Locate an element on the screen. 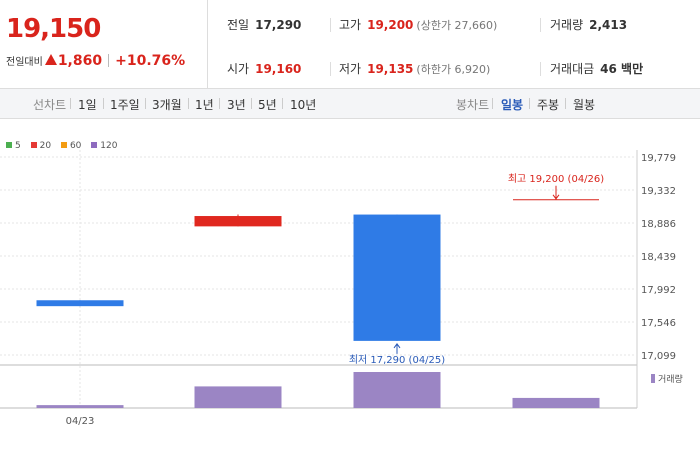  change-amount: 1,860 is located at coordinates (80, 61).